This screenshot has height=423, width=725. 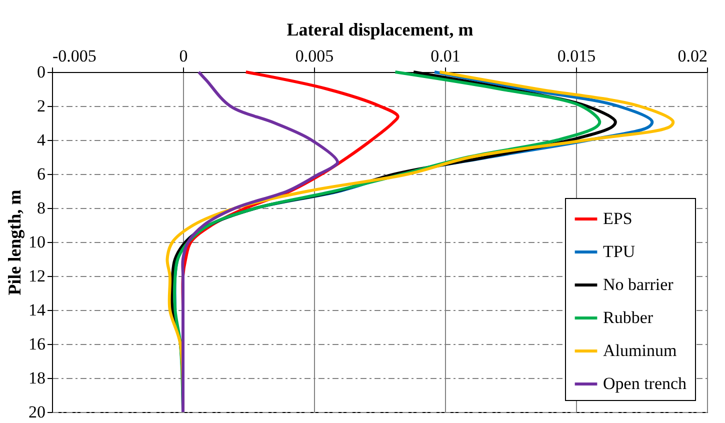 I want to click on legend-label: EPS, so click(x=617, y=218).